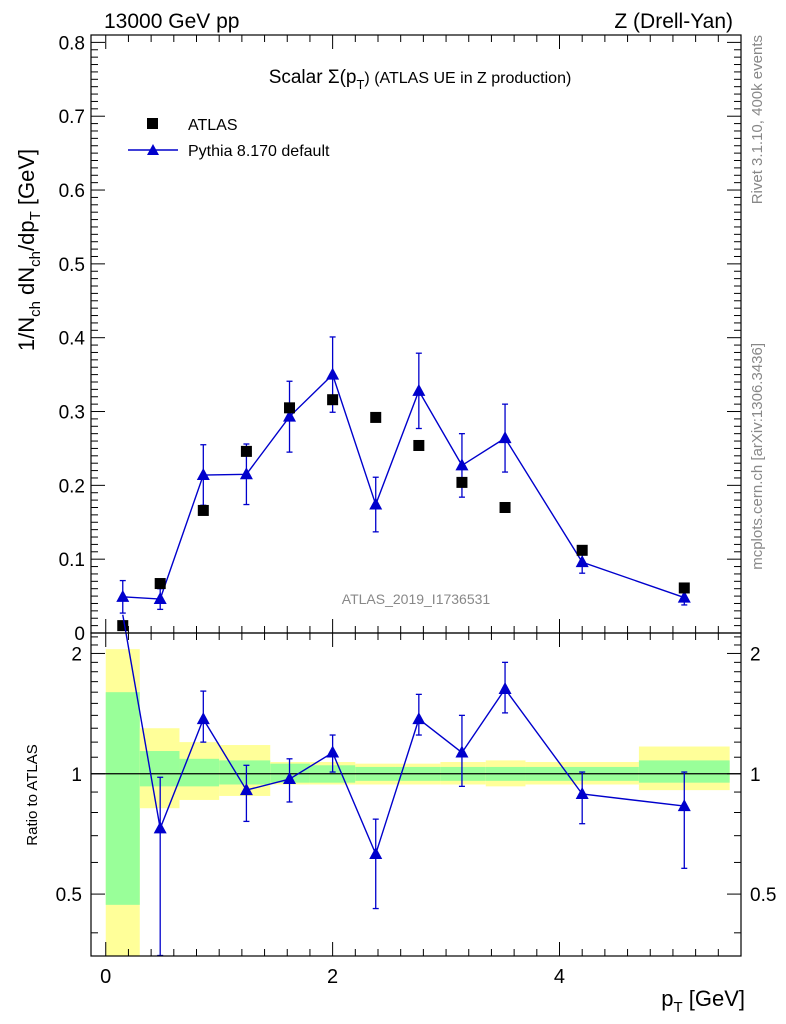 The image size is (786, 1024). I want to click on rivet-version-label: Rivet 3.1.10, 400k events, so click(757, 119).